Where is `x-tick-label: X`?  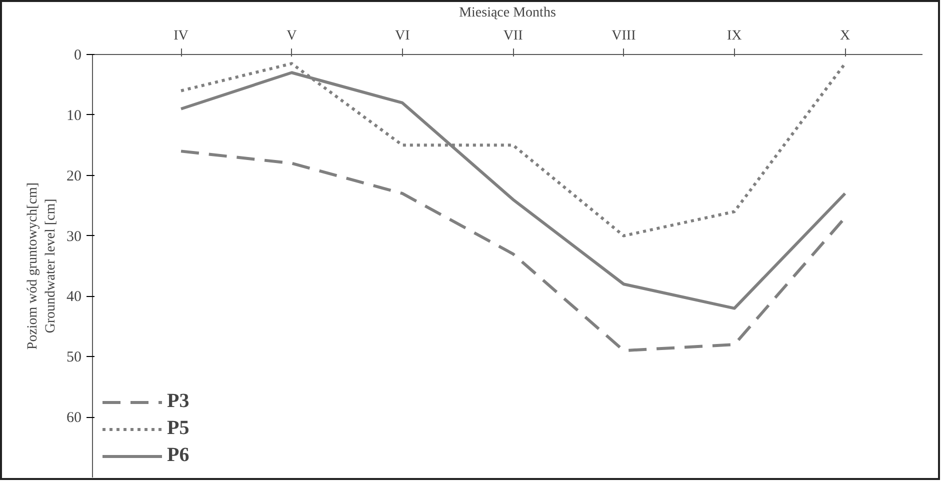 x-tick-label: X is located at coordinates (845, 36).